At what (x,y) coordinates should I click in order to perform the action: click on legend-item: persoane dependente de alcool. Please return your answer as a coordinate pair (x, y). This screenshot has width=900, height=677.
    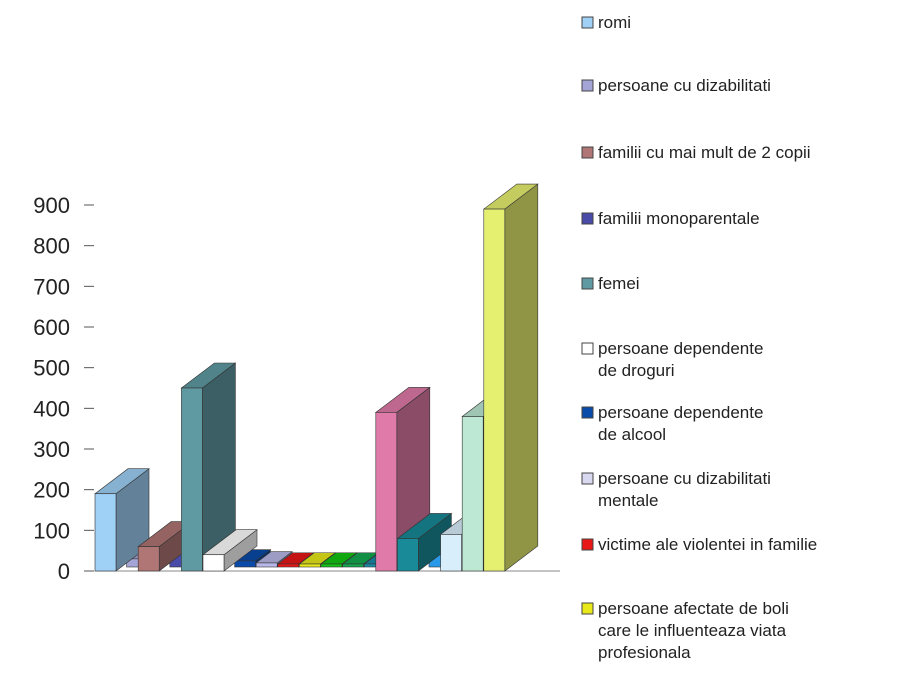
    Looking at the image, I should click on (672, 423).